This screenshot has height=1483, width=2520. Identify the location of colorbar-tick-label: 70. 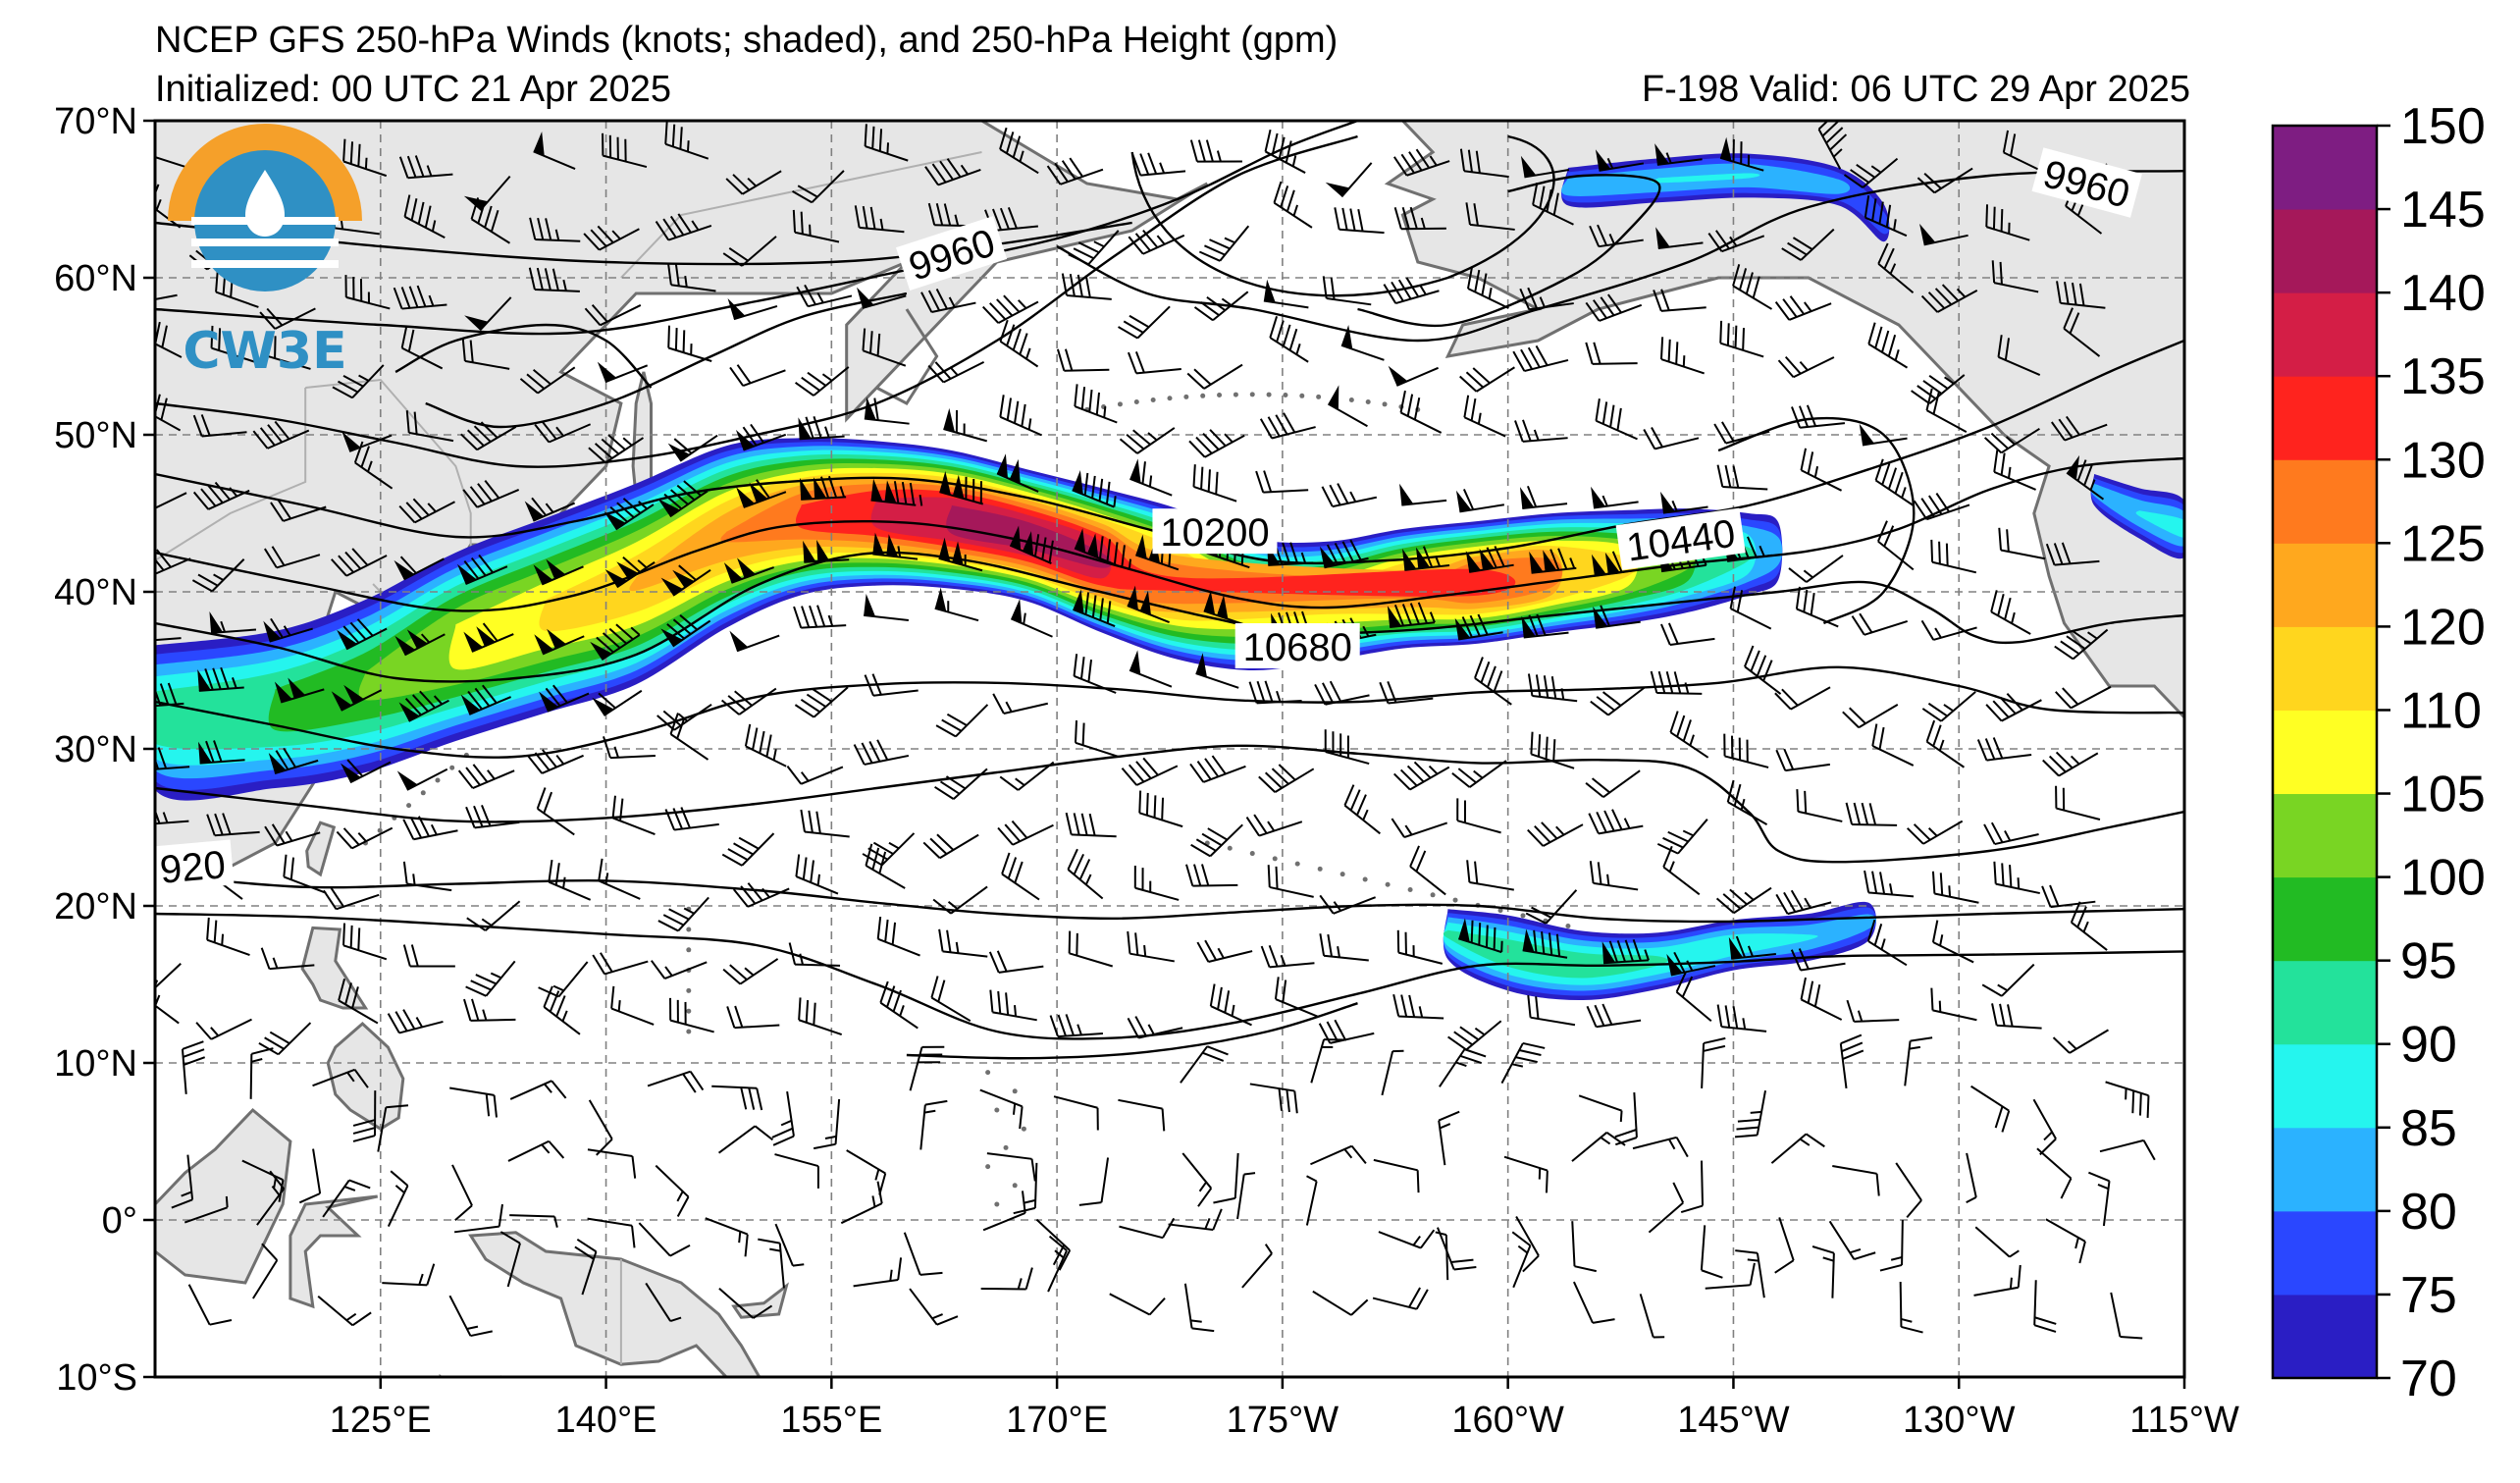
(2428, 1379).